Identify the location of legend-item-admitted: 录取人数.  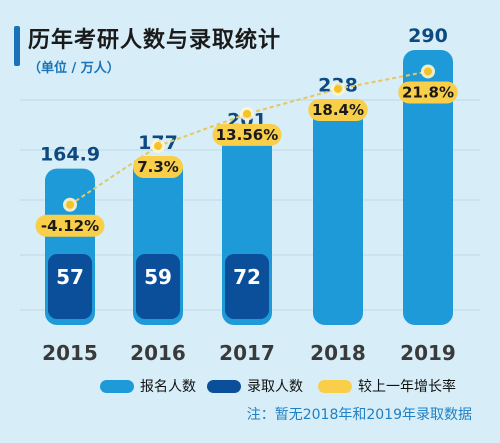
(255, 386).